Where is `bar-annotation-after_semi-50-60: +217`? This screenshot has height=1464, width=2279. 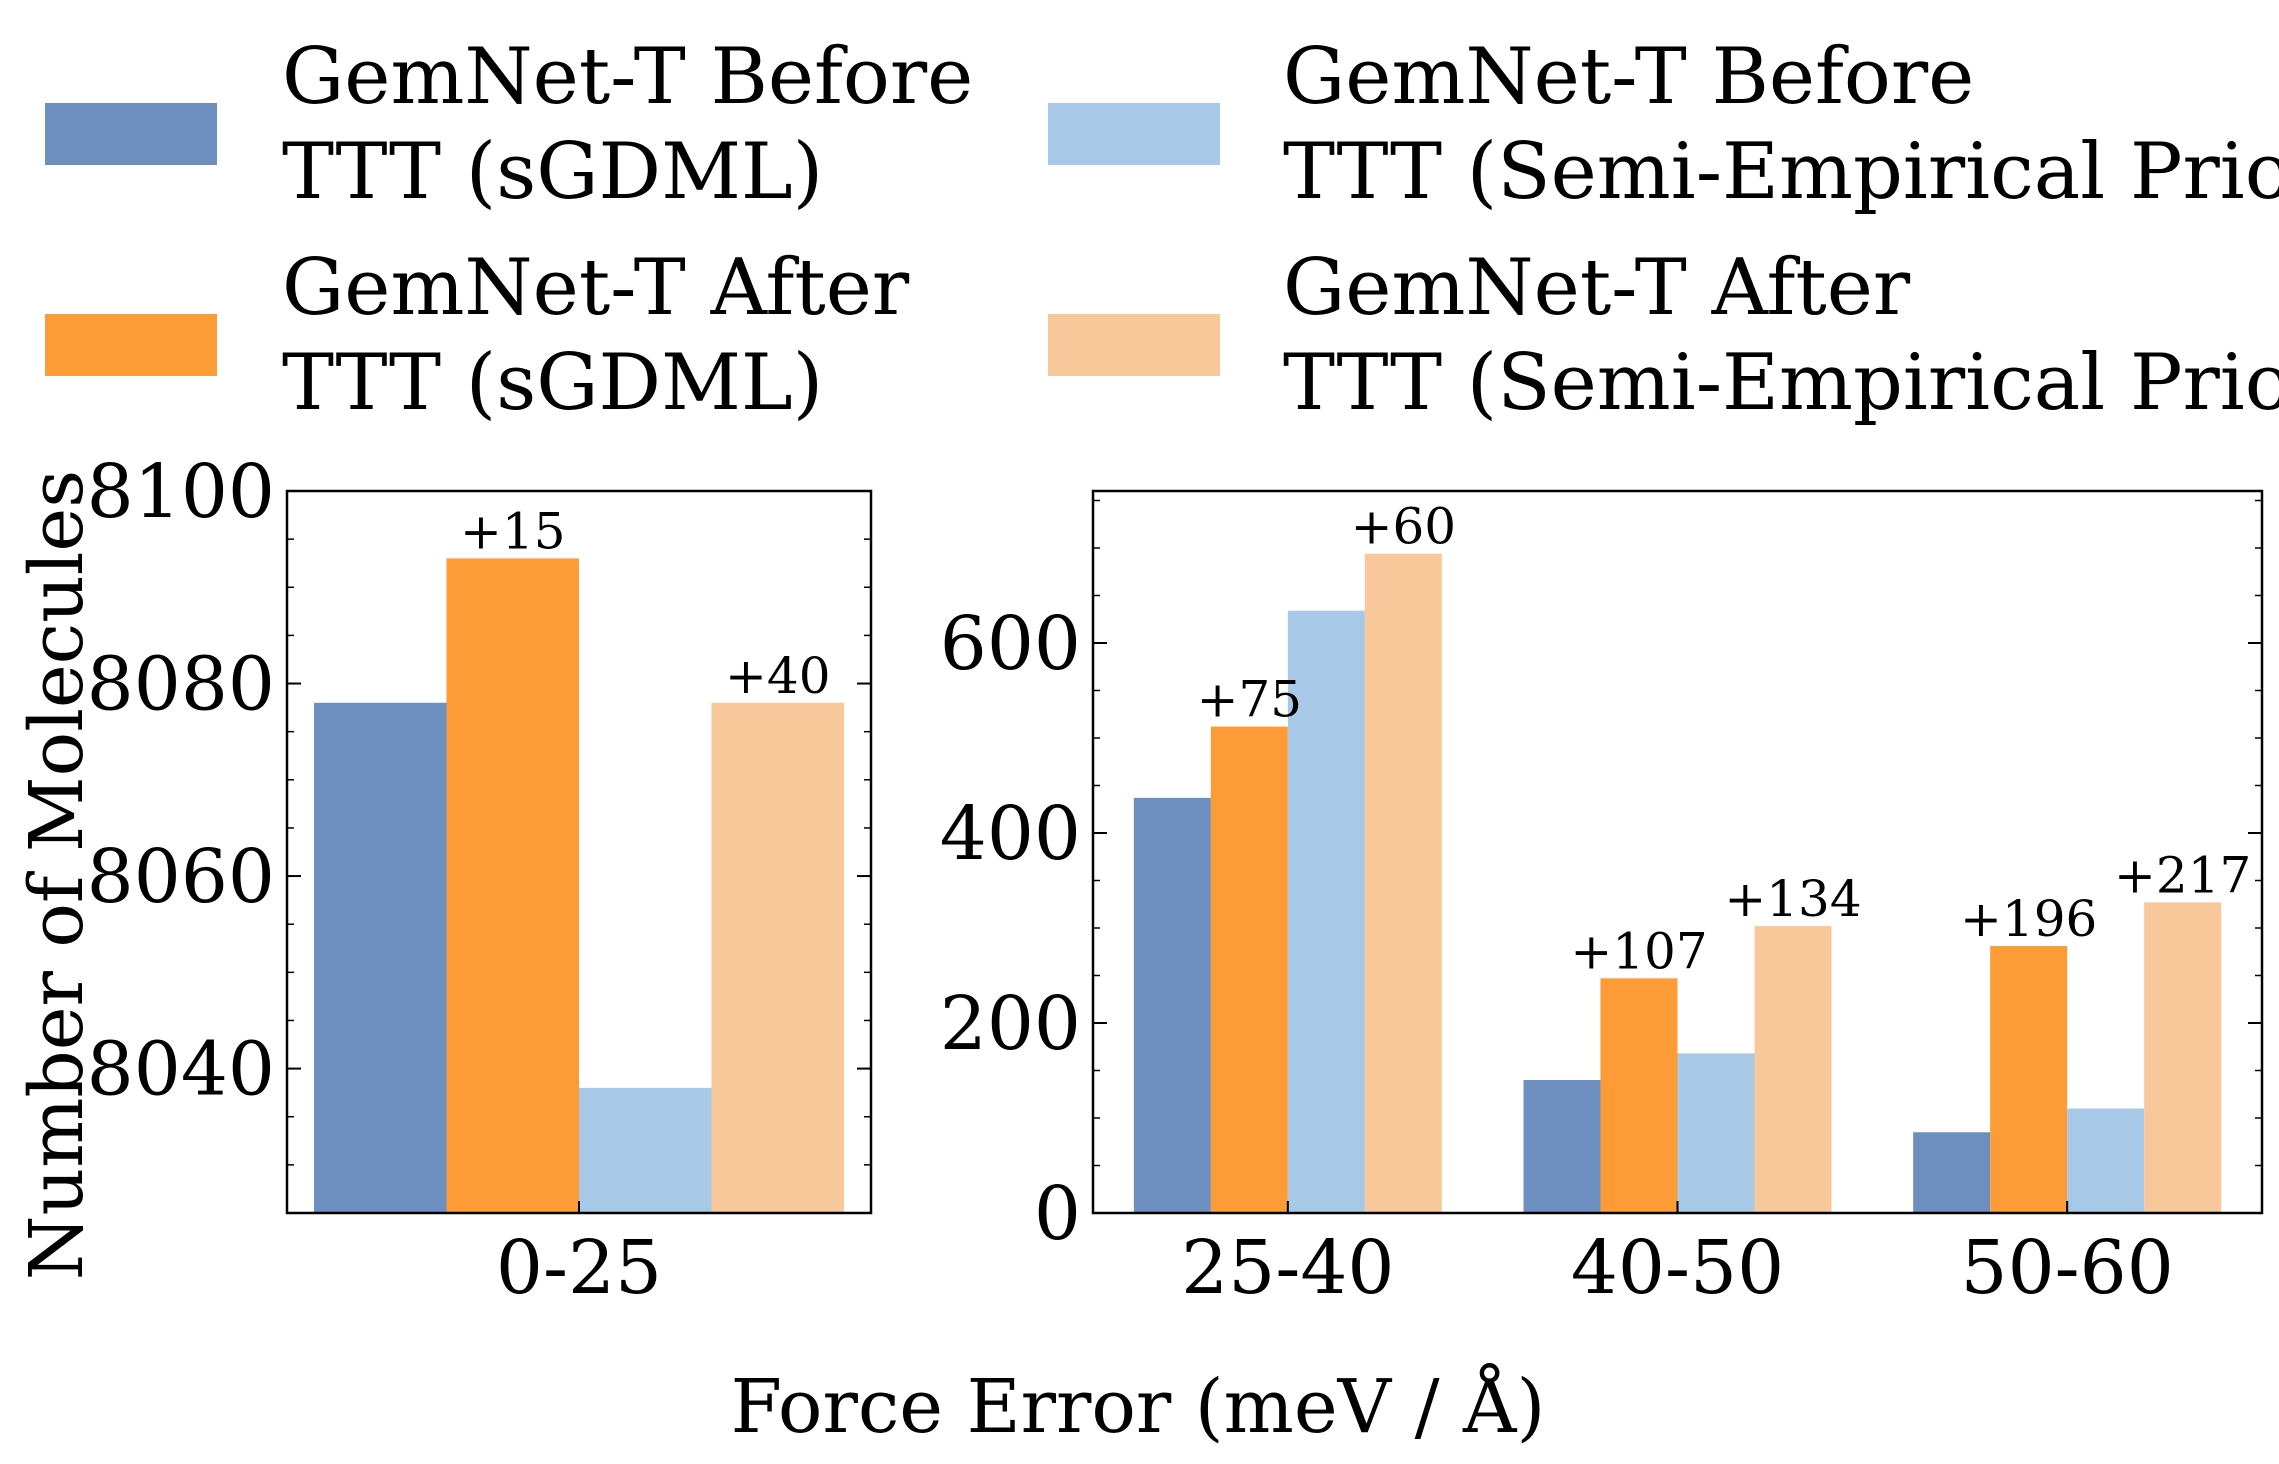 bar-annotation-after_semi-50-60: +217 is located at coordinates (2182, 875).